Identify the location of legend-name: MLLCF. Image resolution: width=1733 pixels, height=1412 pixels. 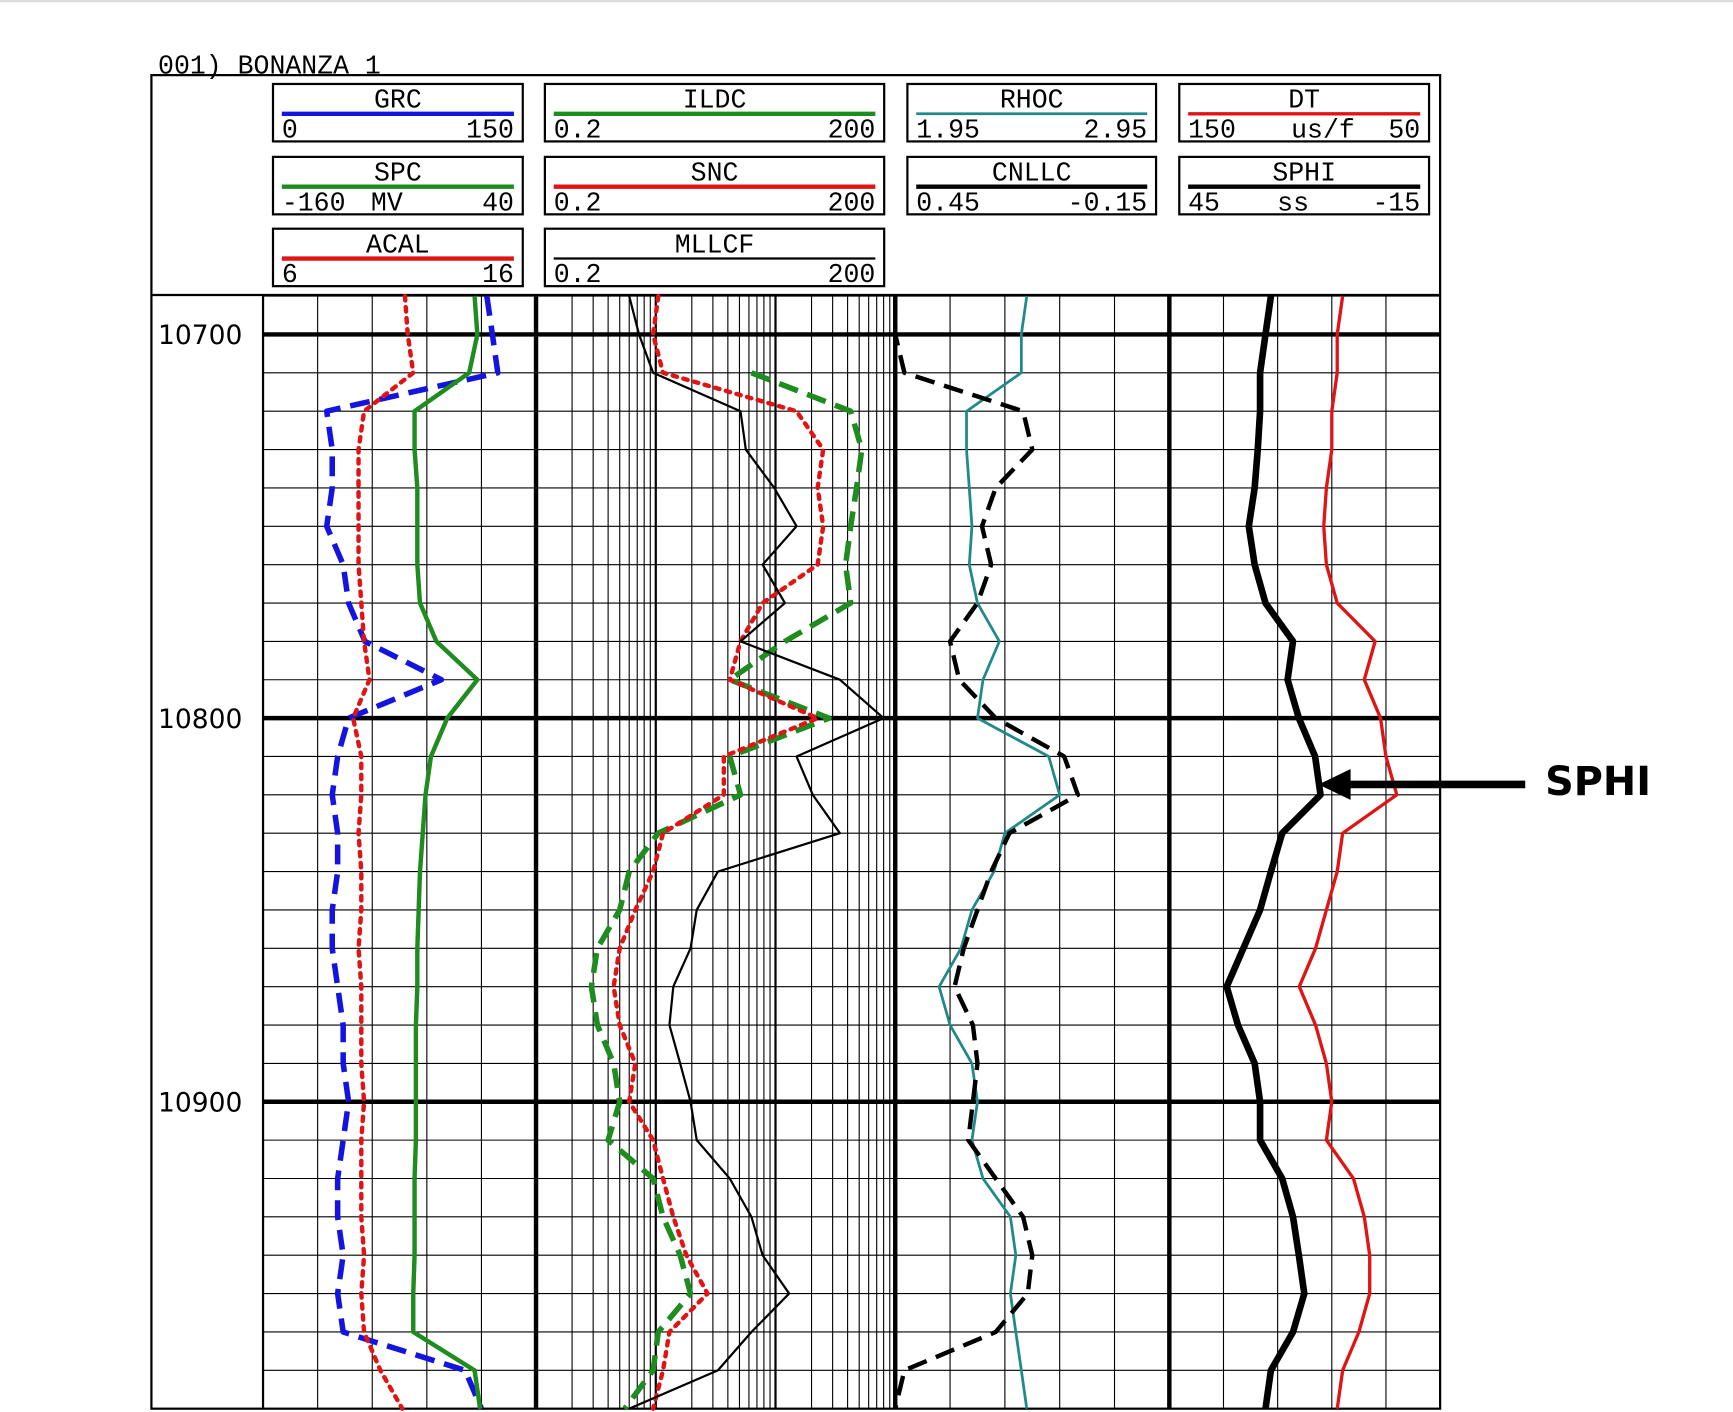
(715, 245).